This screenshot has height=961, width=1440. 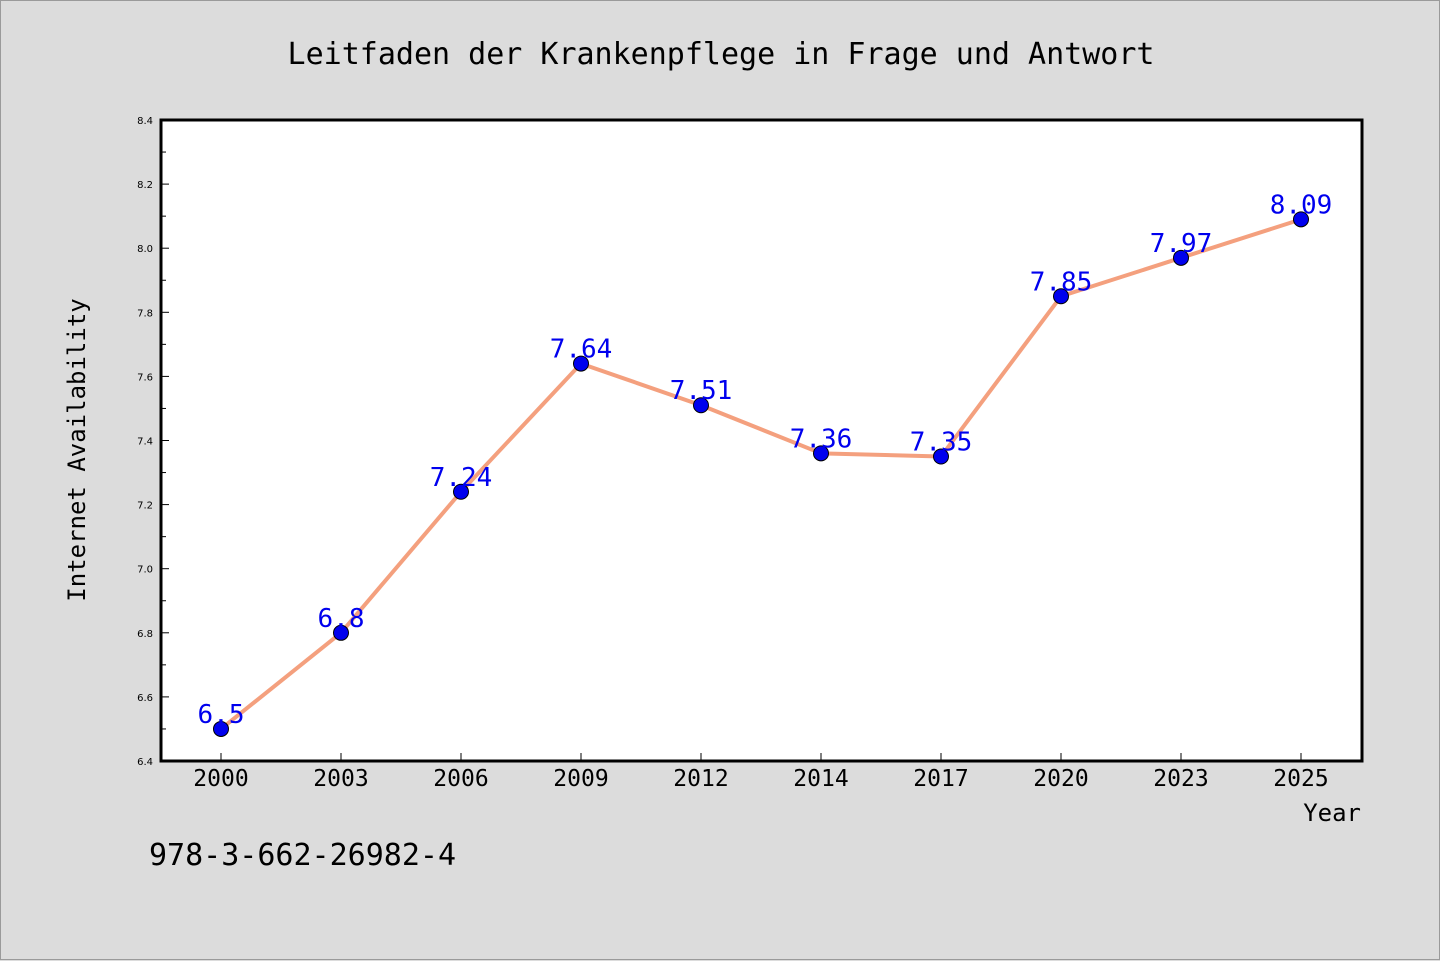 I want to click on y-tick-label: 7.2, so click(x=145, y=506).